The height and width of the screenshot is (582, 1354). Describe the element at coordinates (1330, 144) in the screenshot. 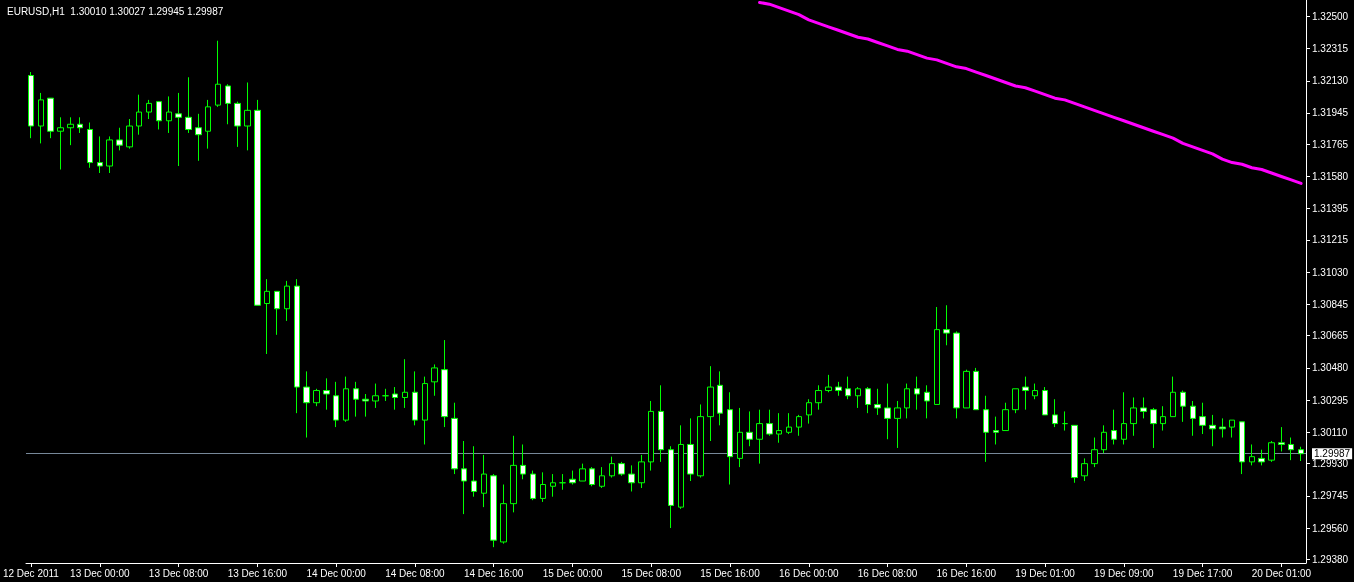

I see `y-tick-label: 1.31765` at that location.